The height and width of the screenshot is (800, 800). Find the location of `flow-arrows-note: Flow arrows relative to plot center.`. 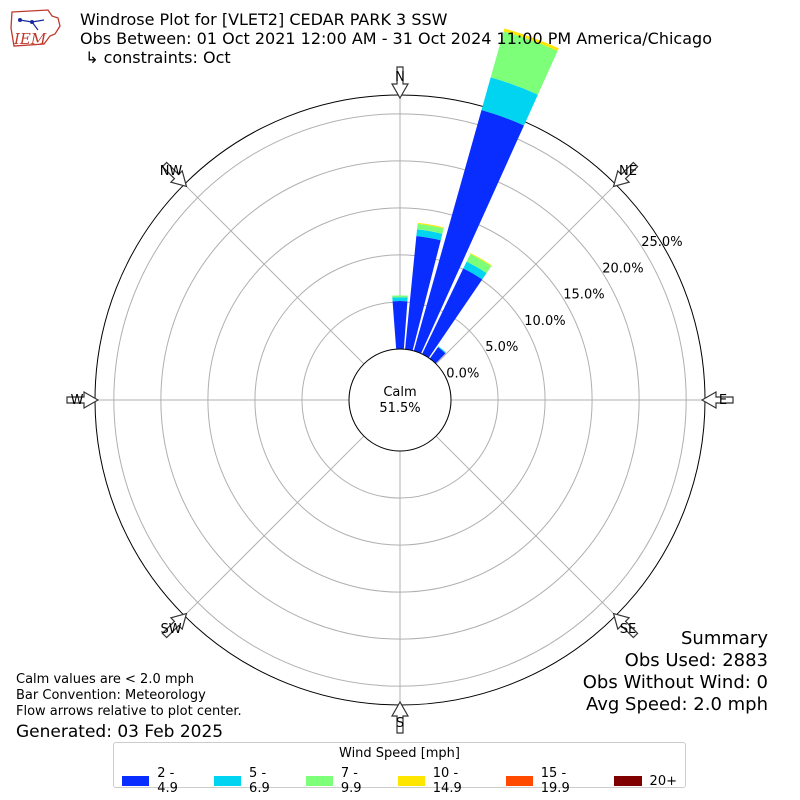

flow-arrows-note: Flow arrows relative to plot center. is located at coordinates (129, 711).